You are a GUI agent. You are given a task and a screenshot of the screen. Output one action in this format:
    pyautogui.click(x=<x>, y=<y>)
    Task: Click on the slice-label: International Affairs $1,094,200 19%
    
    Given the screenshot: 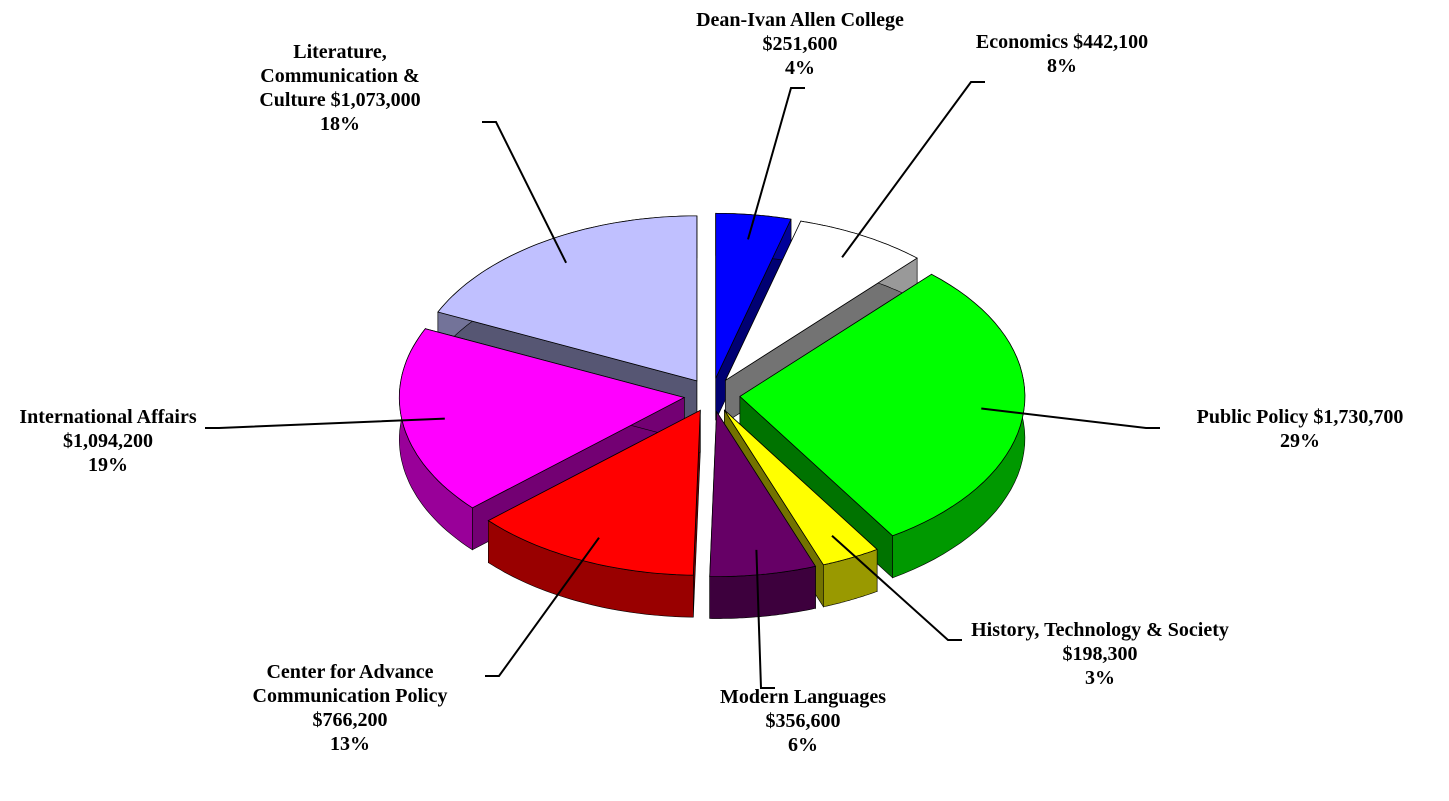 What is the action you would take?
    pyautogui.click(x=109, y=441)
    